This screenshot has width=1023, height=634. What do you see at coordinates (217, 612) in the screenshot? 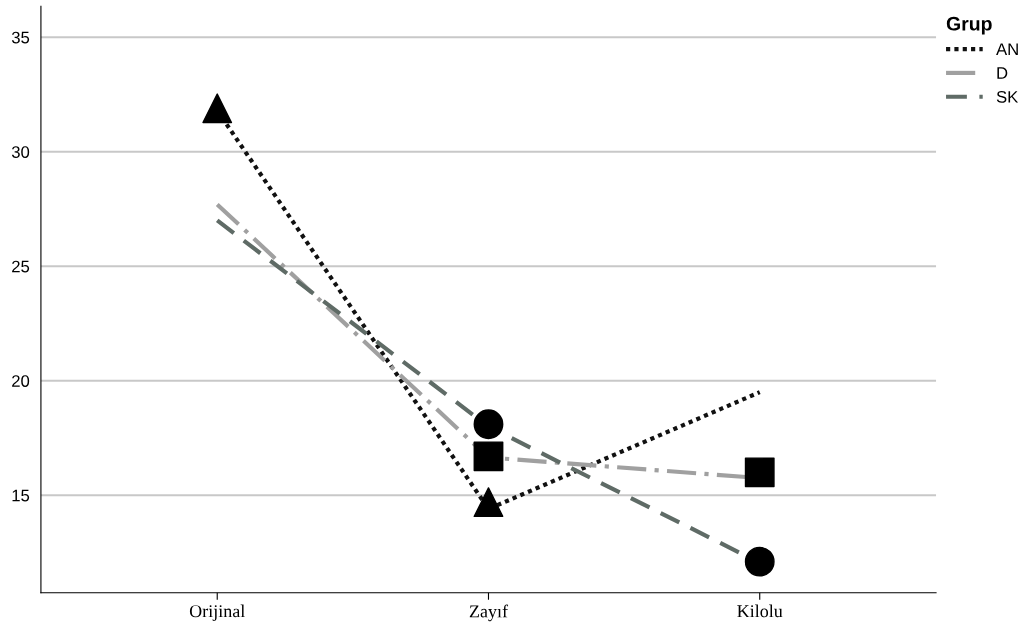
I see `x-tick-label: Orijinal` at bounding box center [217, 612].